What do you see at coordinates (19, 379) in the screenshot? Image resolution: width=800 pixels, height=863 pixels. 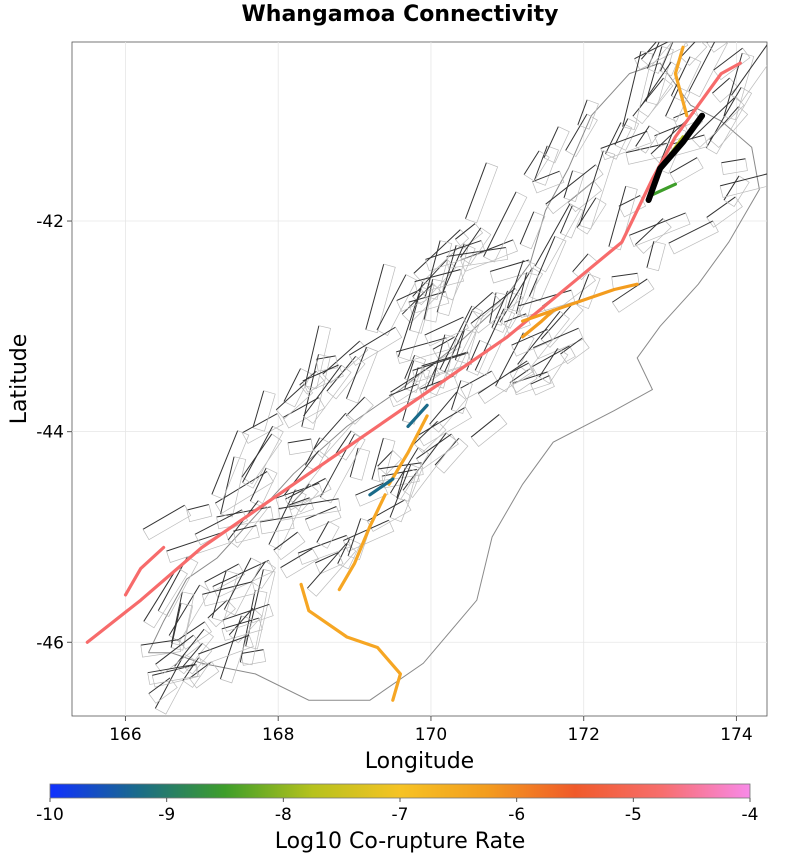 I see `y-axis-label: Latitude` at bounding box center [19, 379].